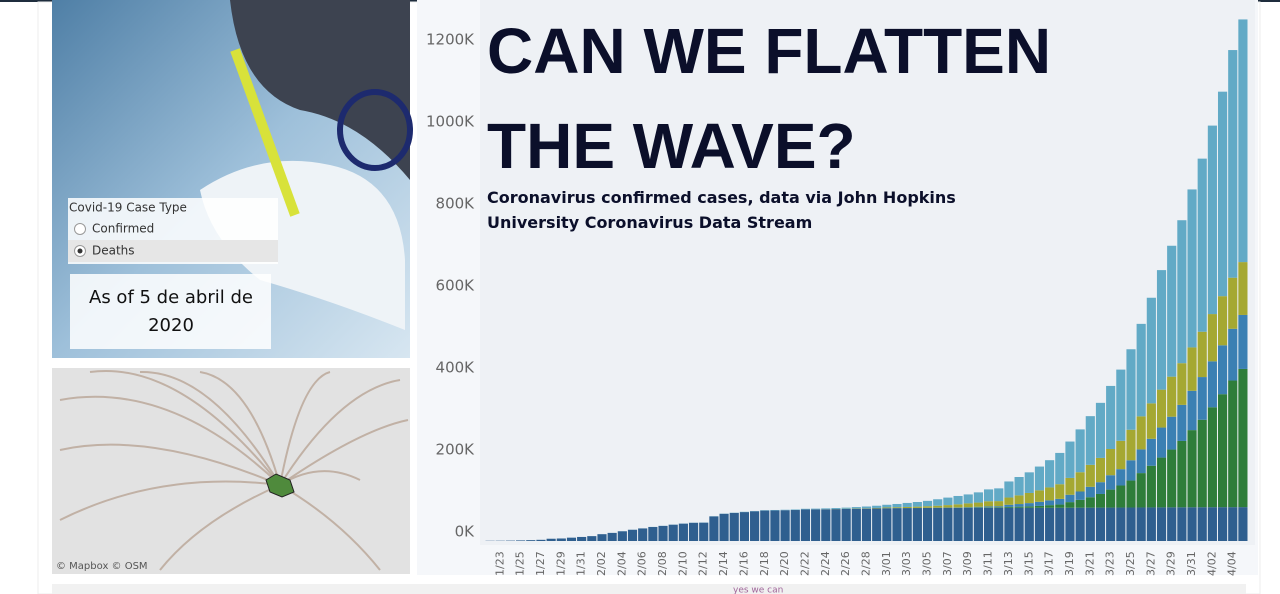  What do you see at coordinates (581, 563) in the screenshot?
I see `x-tick-label: 1/31` at bounding box center [581, 563].